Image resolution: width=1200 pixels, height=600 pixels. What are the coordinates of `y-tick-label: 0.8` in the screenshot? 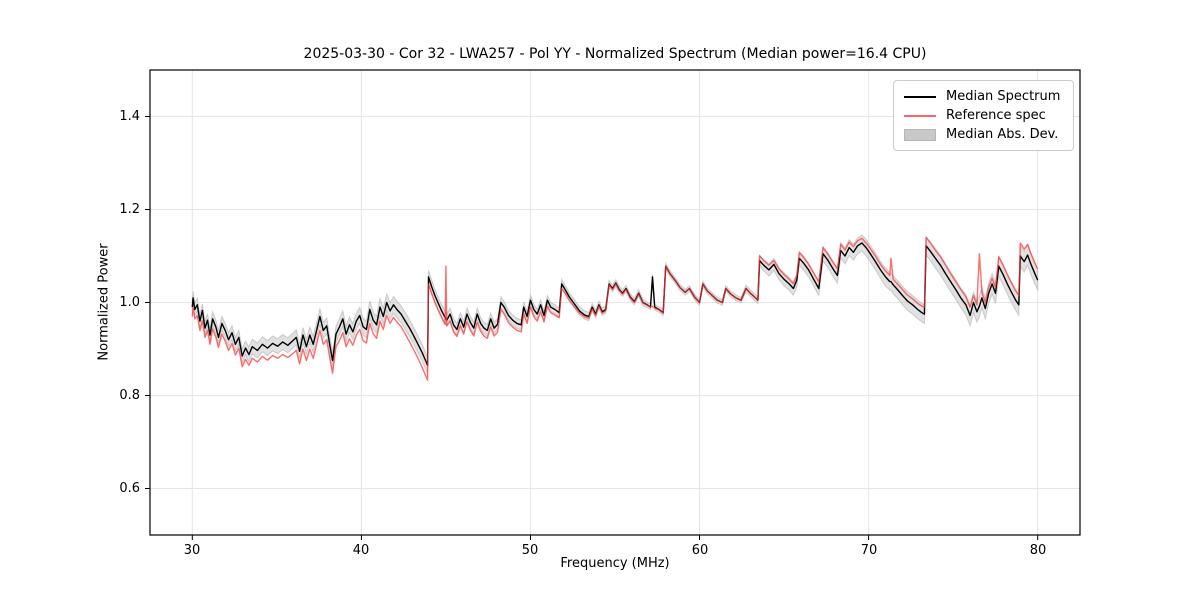 It's located at (129, 395).